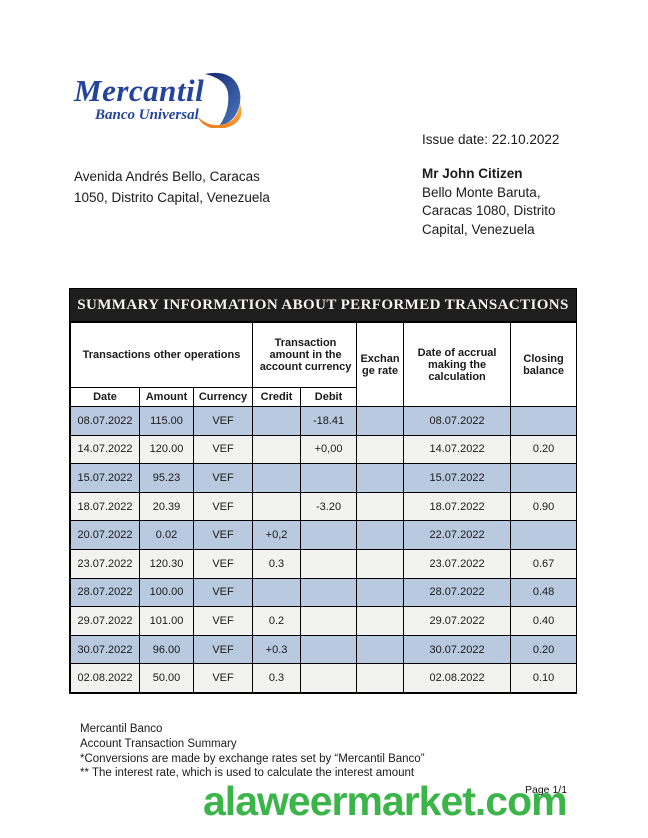 Image resolution: width=648 pixels, height=838 pixels. I want to click on table-row: 28.07.2022 100.00 VEF 28.07.2022 0.48, so click(324, 592).